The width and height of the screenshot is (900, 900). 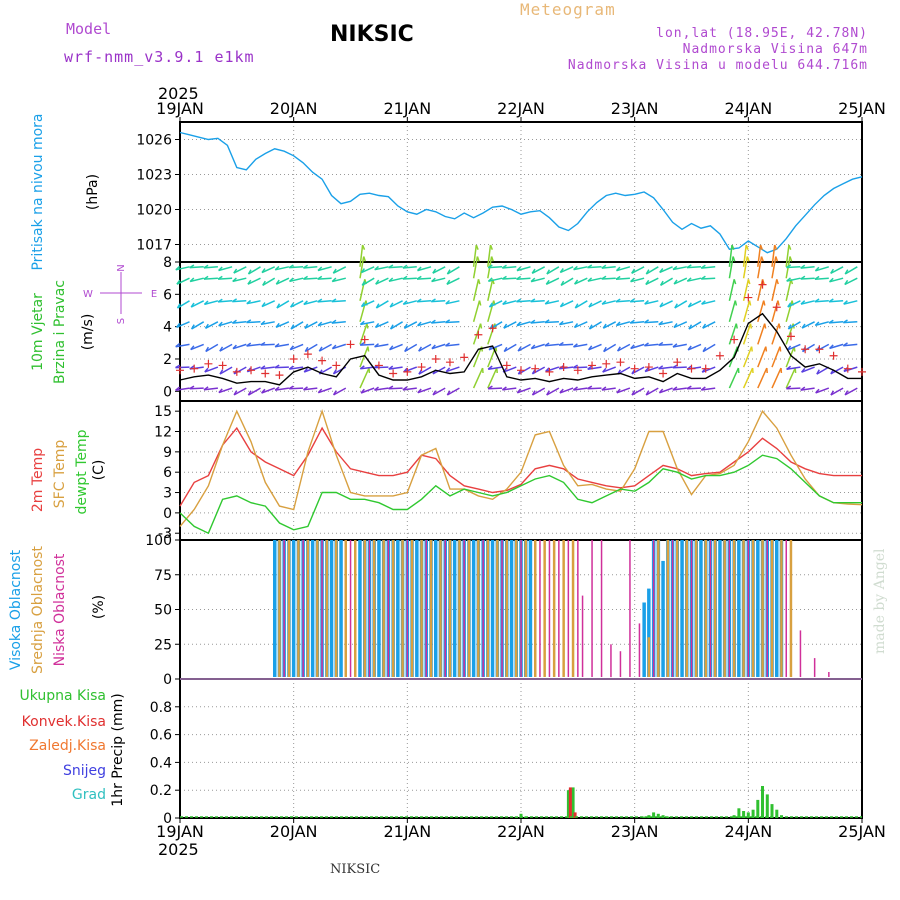 What do you see at coordinates (717, 65) in the screenshot?
I see `model-elevation-label: Nadmorska Visina u modelu 644.716m` at bounding box center [717, 65].